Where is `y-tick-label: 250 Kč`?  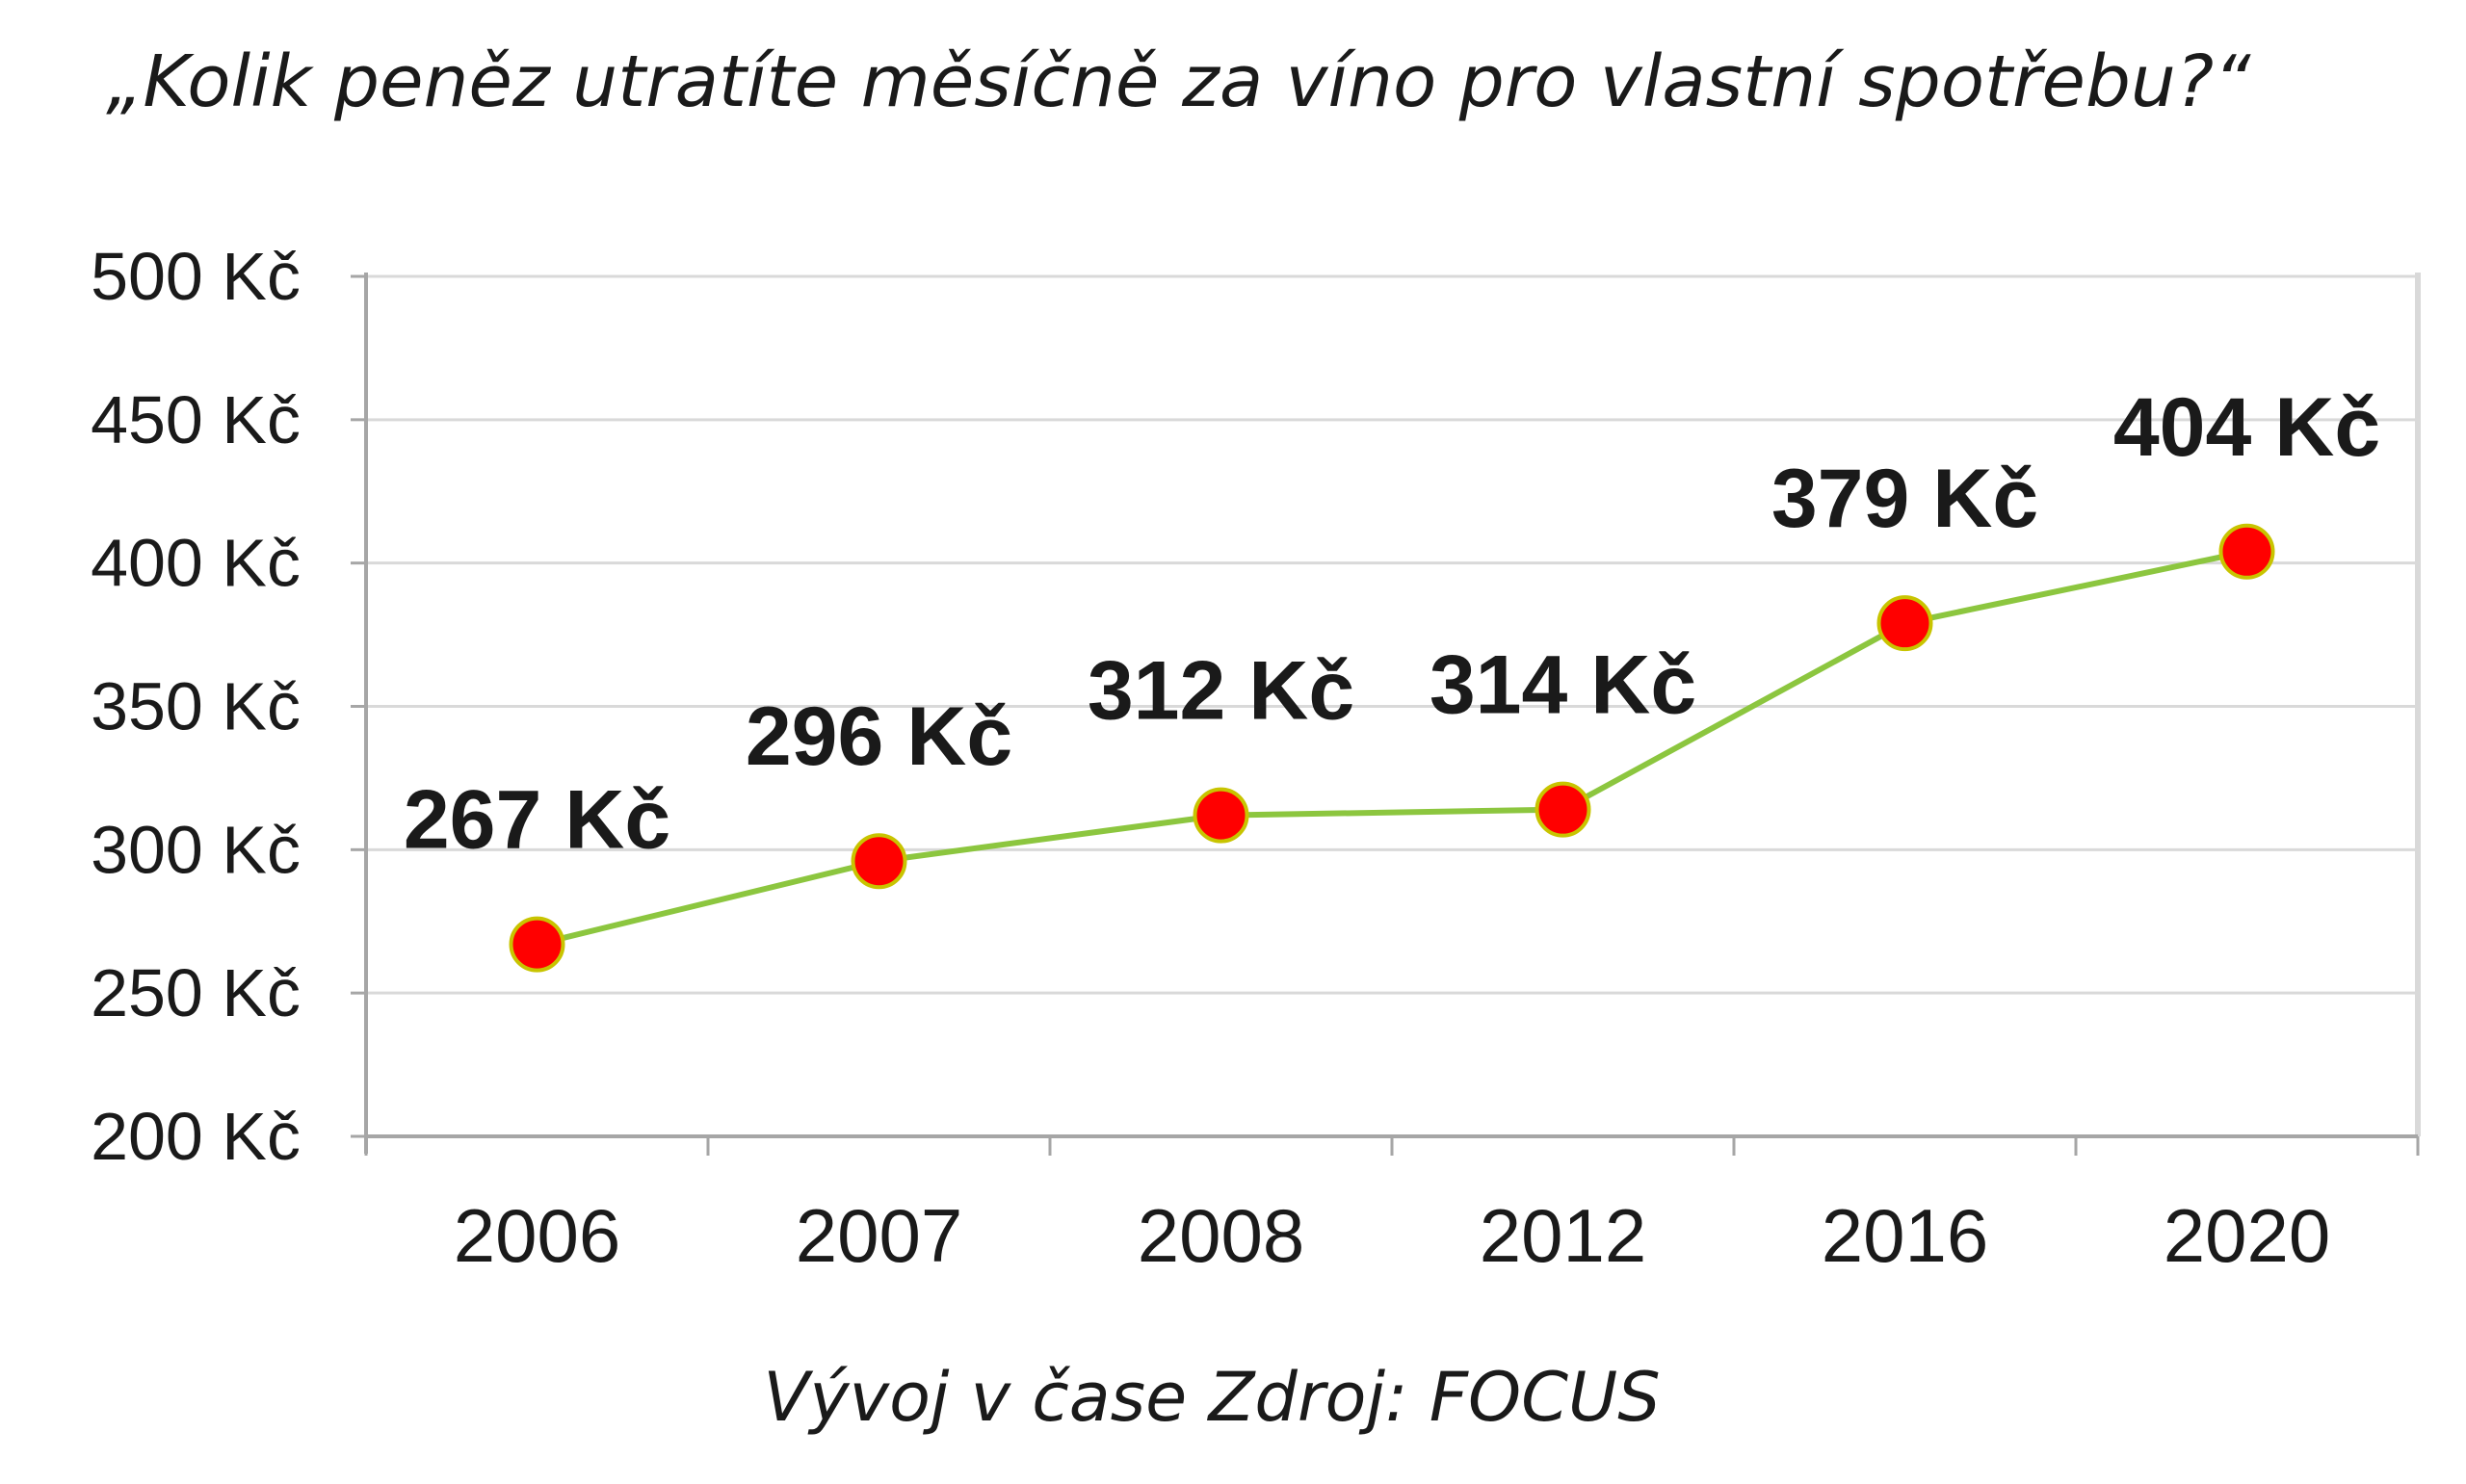 y-tick-label: 250 Kč is located at coordinates (196, 992).